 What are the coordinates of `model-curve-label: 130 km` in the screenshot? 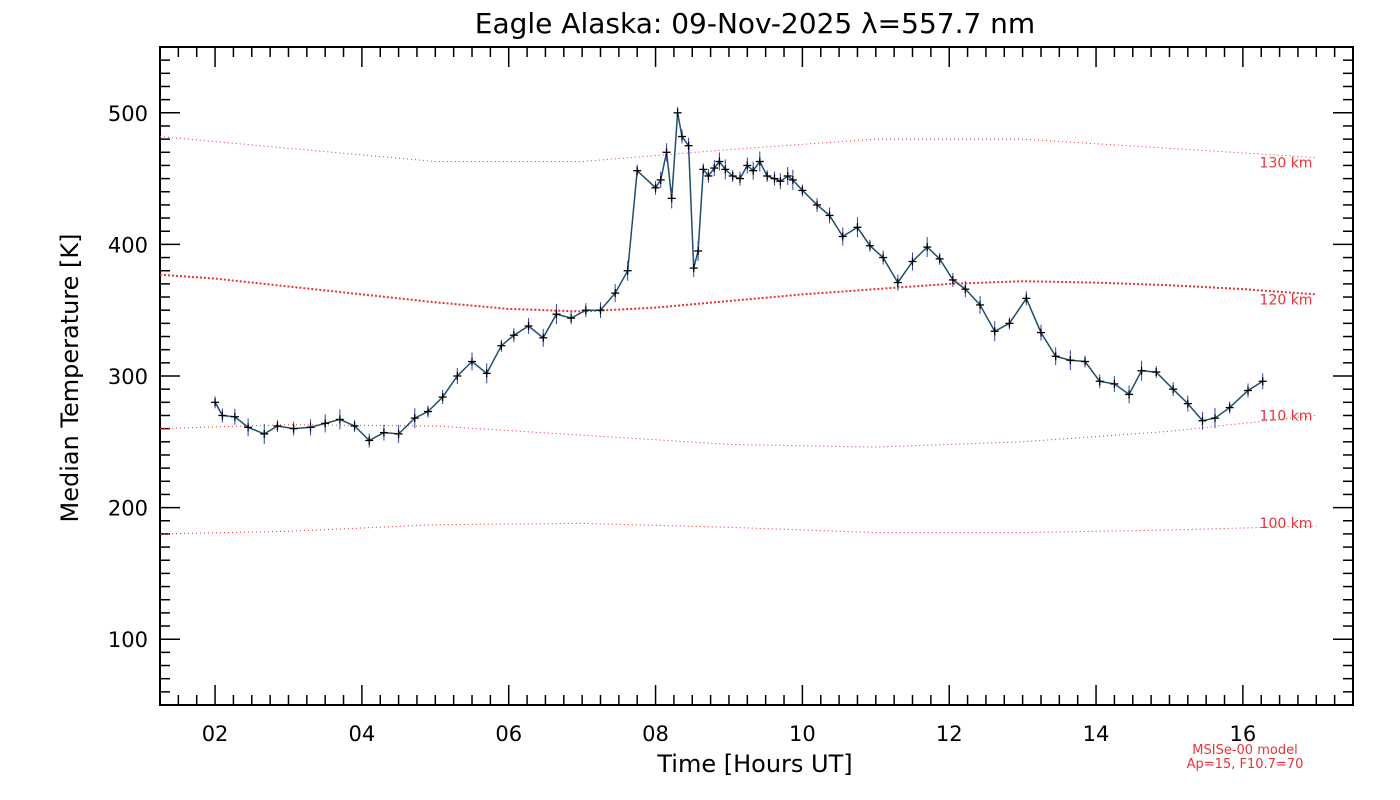 It's located at (1286, 164).